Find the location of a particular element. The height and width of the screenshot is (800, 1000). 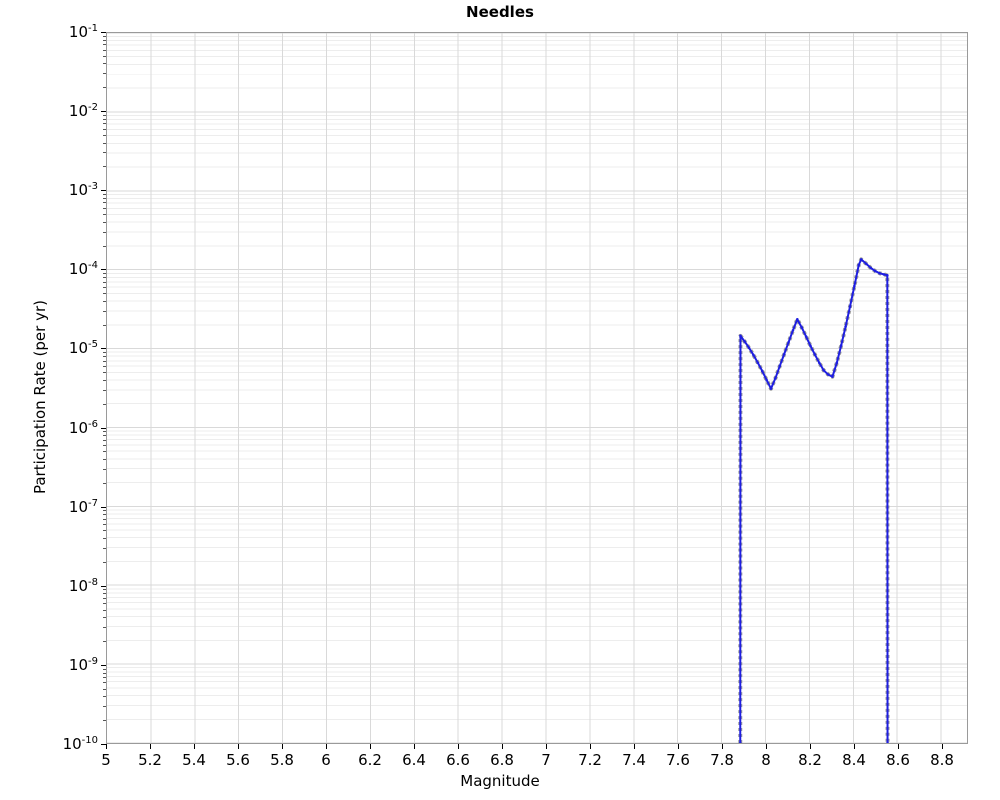

y-tick-exponent: -7 is located at coordinates (93, 503).